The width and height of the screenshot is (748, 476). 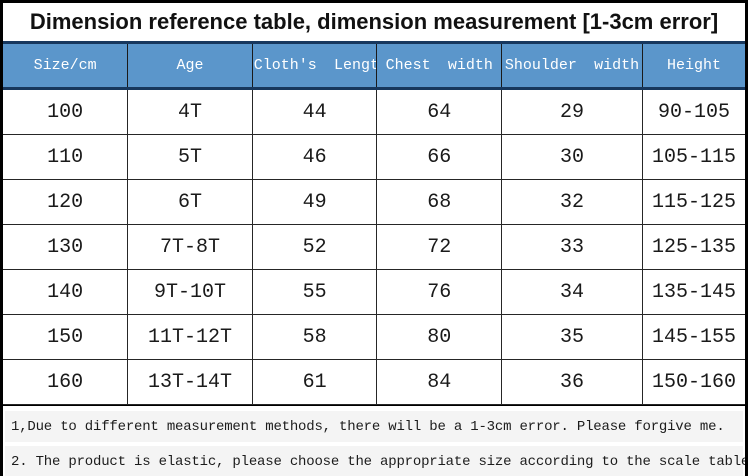 What do you see at coordinates (693, 382) in the screenshot?
I see `table-cell: 150-160` at bounding box center [693, 382].